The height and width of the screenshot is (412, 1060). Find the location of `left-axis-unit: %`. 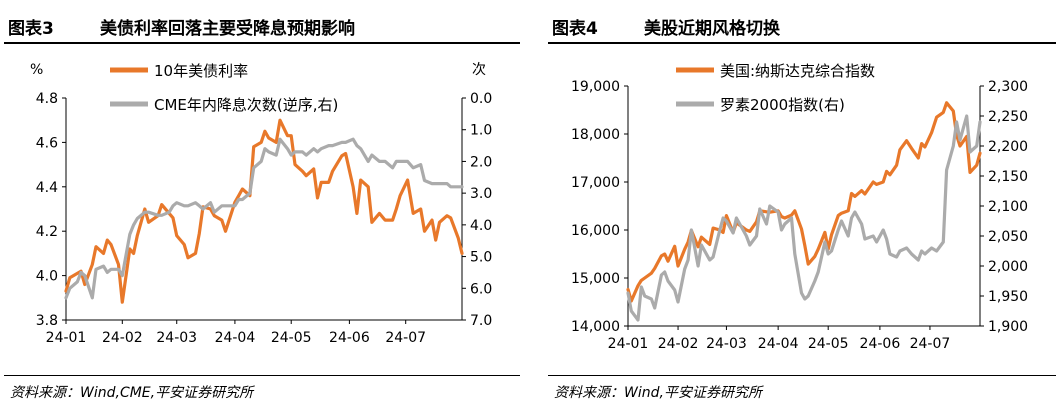

left-axis-unit: % is located at coordinates (36, 70).